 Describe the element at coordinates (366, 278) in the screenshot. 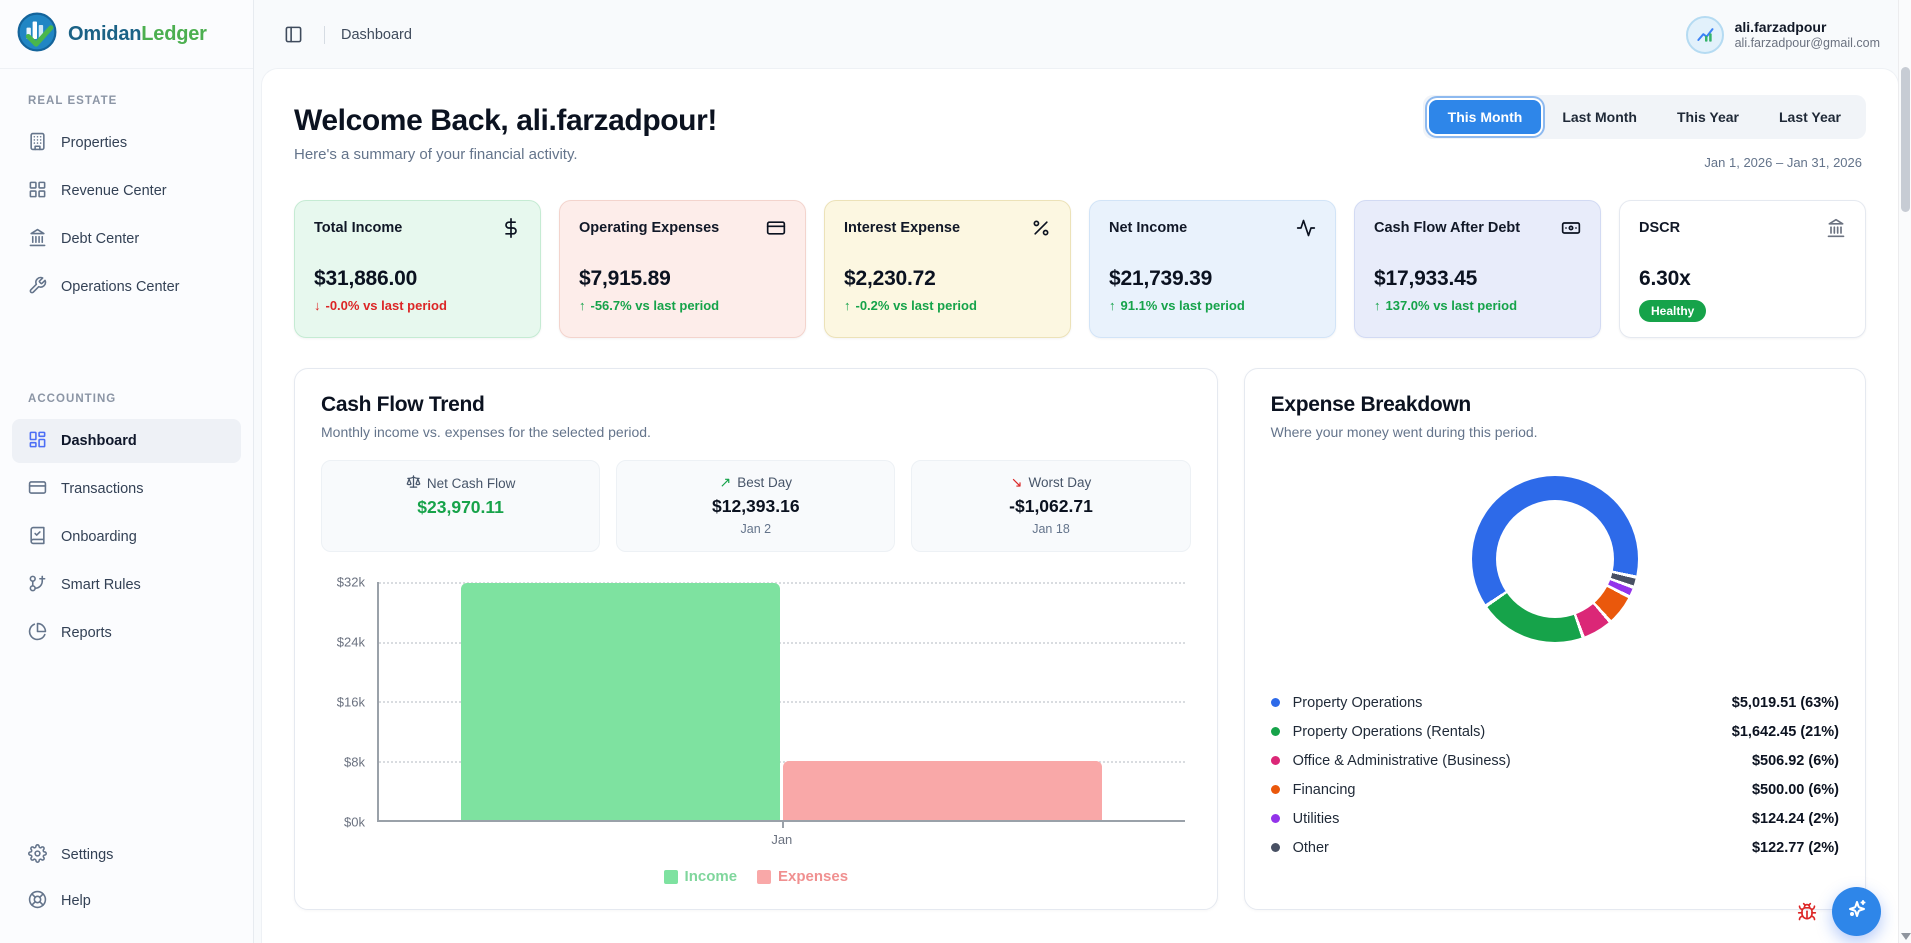

I see `kpi-value: $31,886.00` at that location.